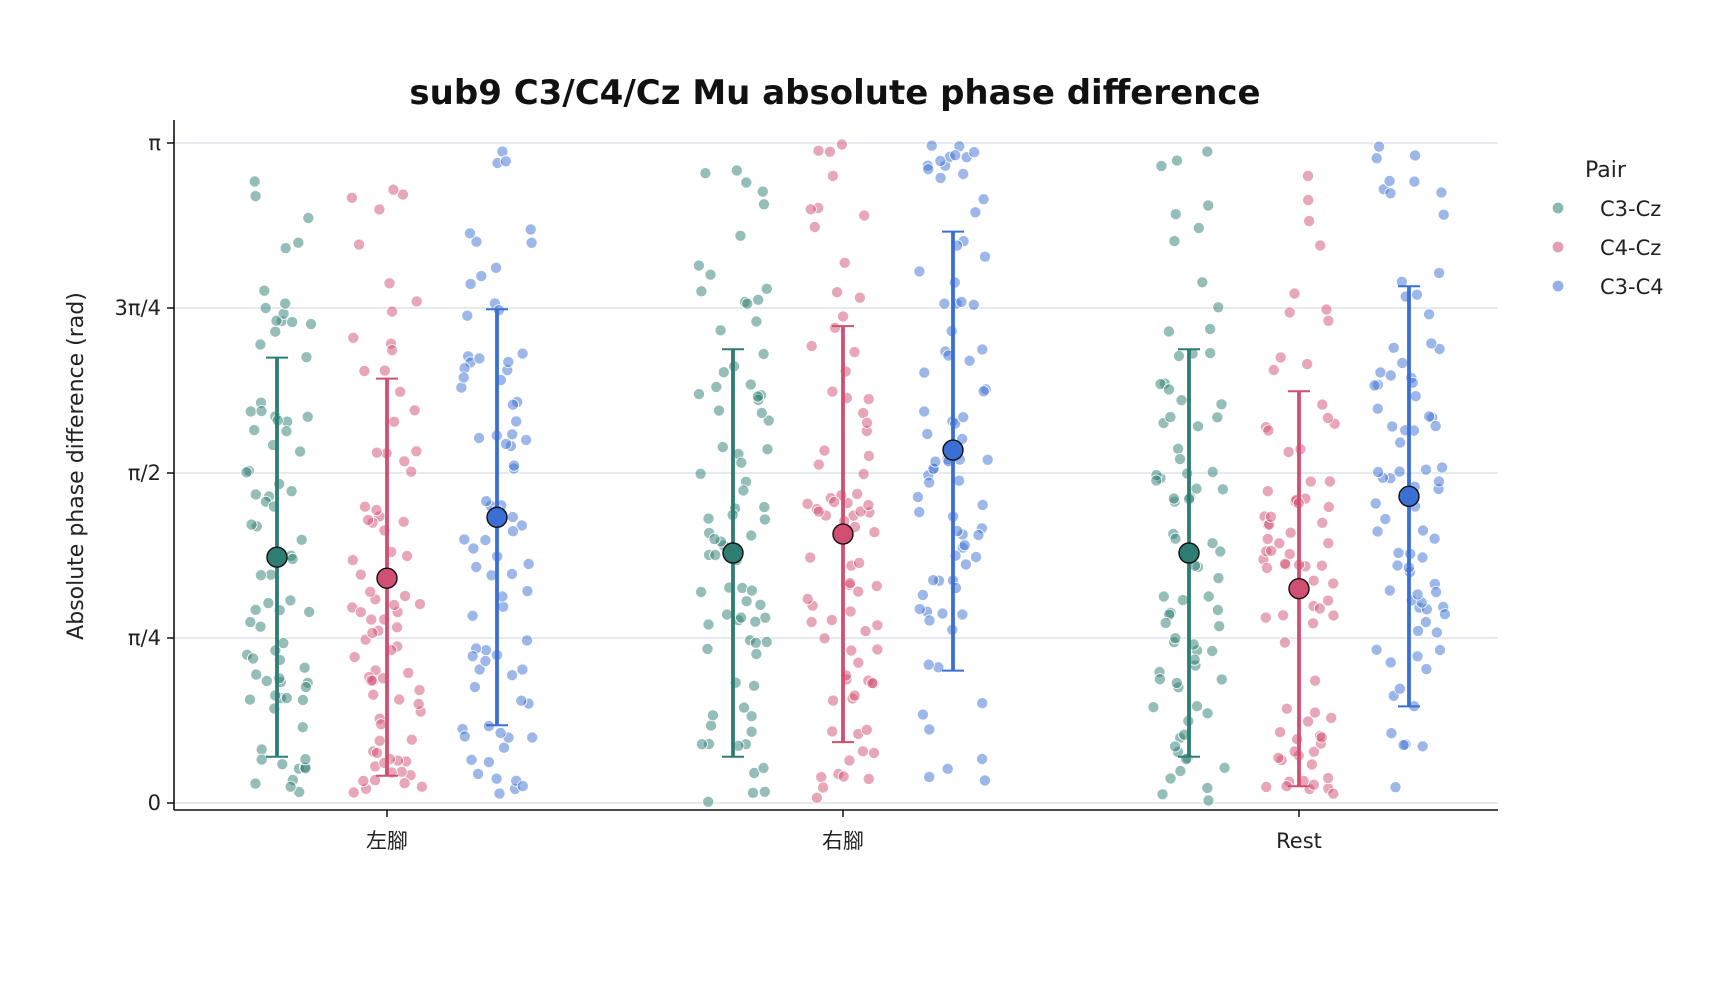  I want to click on legend: Pair C3-Cz C4-Cz C3-C4, so click(1607, 228).